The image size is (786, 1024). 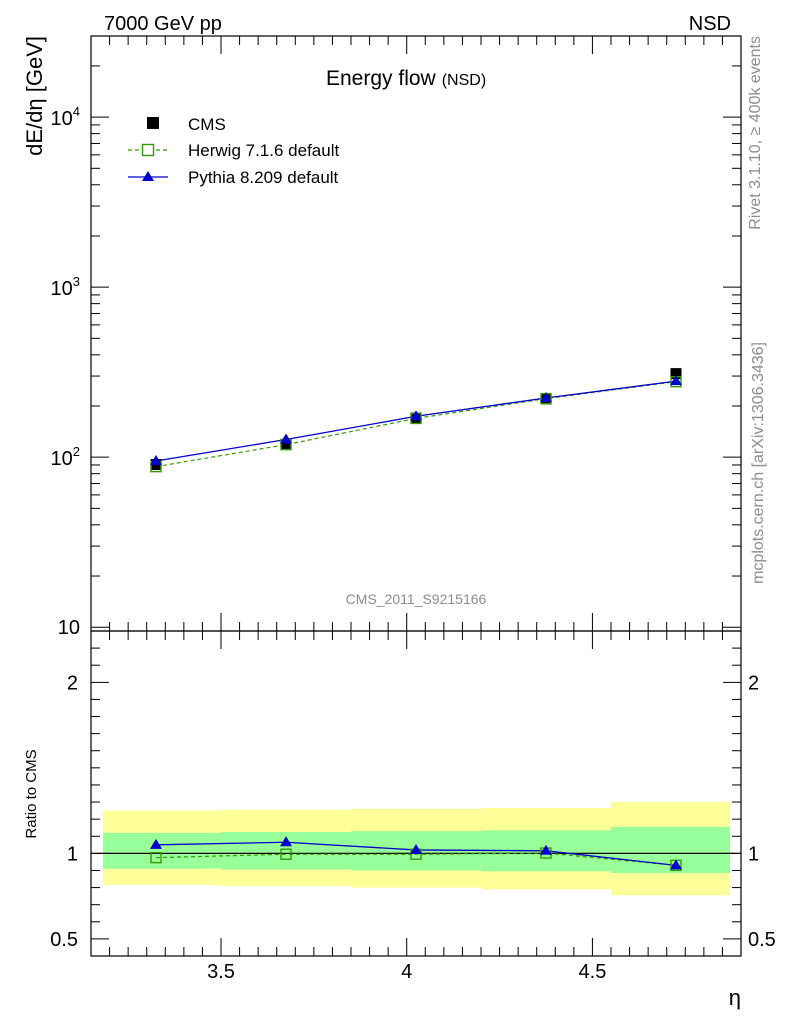 What do you see at coordinates (69, 628) in the screenshot?
I see `main-y-tick-label: 10` at bounding box center [69, 628].